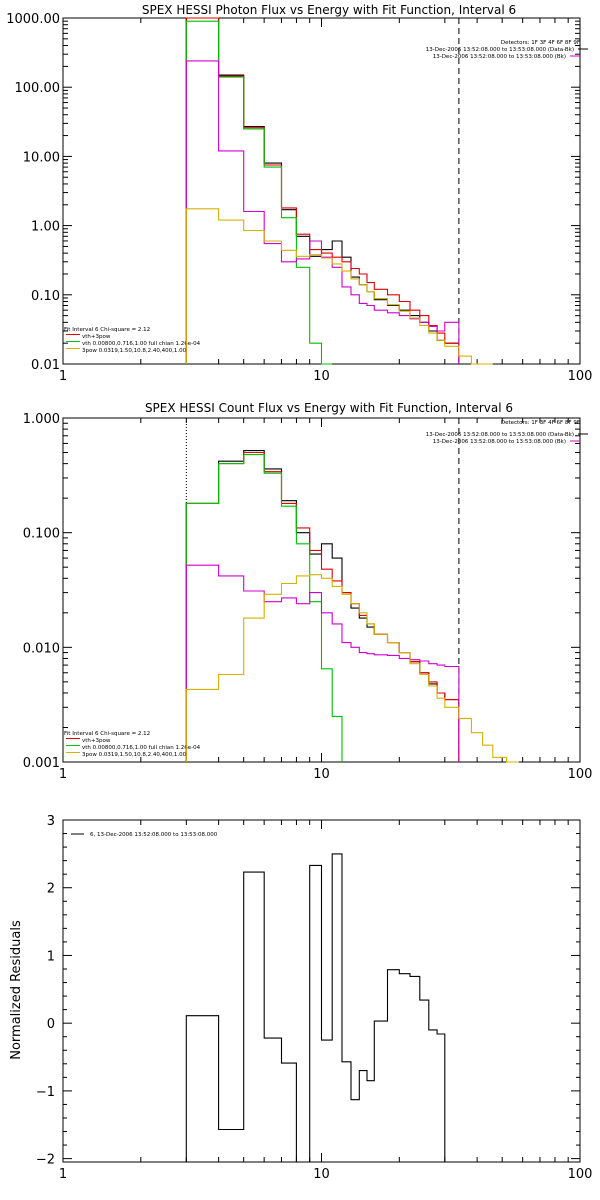 The image size is (600, 1200). I want to click on panel3-ylabel: Normalized Residuals, so click(16, 990).